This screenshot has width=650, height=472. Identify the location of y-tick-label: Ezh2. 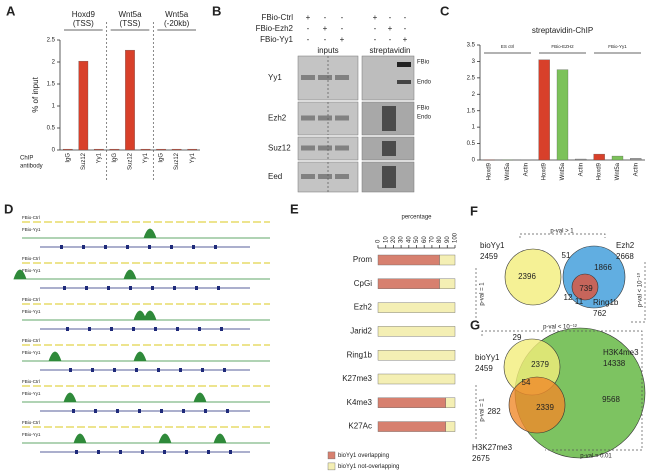
(363, 307).